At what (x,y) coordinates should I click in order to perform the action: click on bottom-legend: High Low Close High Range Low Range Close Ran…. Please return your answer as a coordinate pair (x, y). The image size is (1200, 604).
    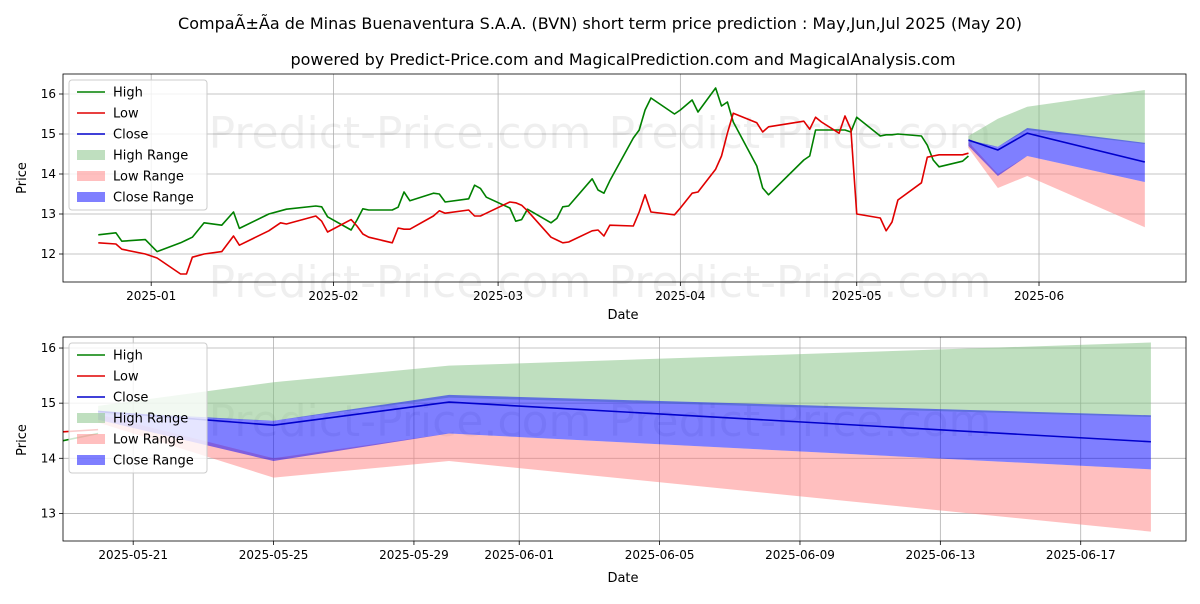
    Looking at the image, I should click on (138, 408).